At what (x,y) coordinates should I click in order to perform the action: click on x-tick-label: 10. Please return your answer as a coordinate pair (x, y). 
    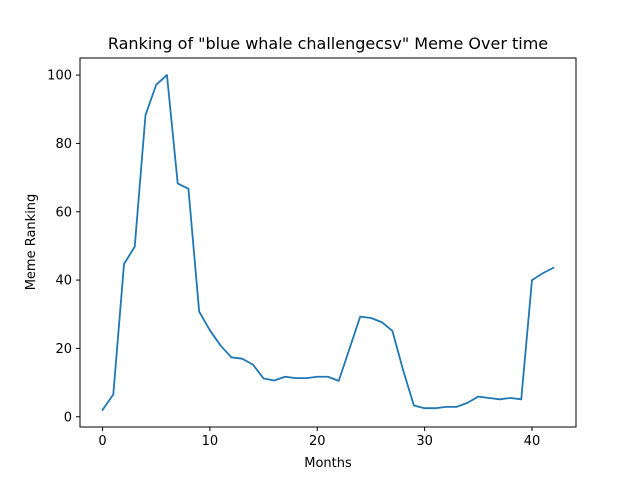
    Looking at the image, I should click on (210, 441).